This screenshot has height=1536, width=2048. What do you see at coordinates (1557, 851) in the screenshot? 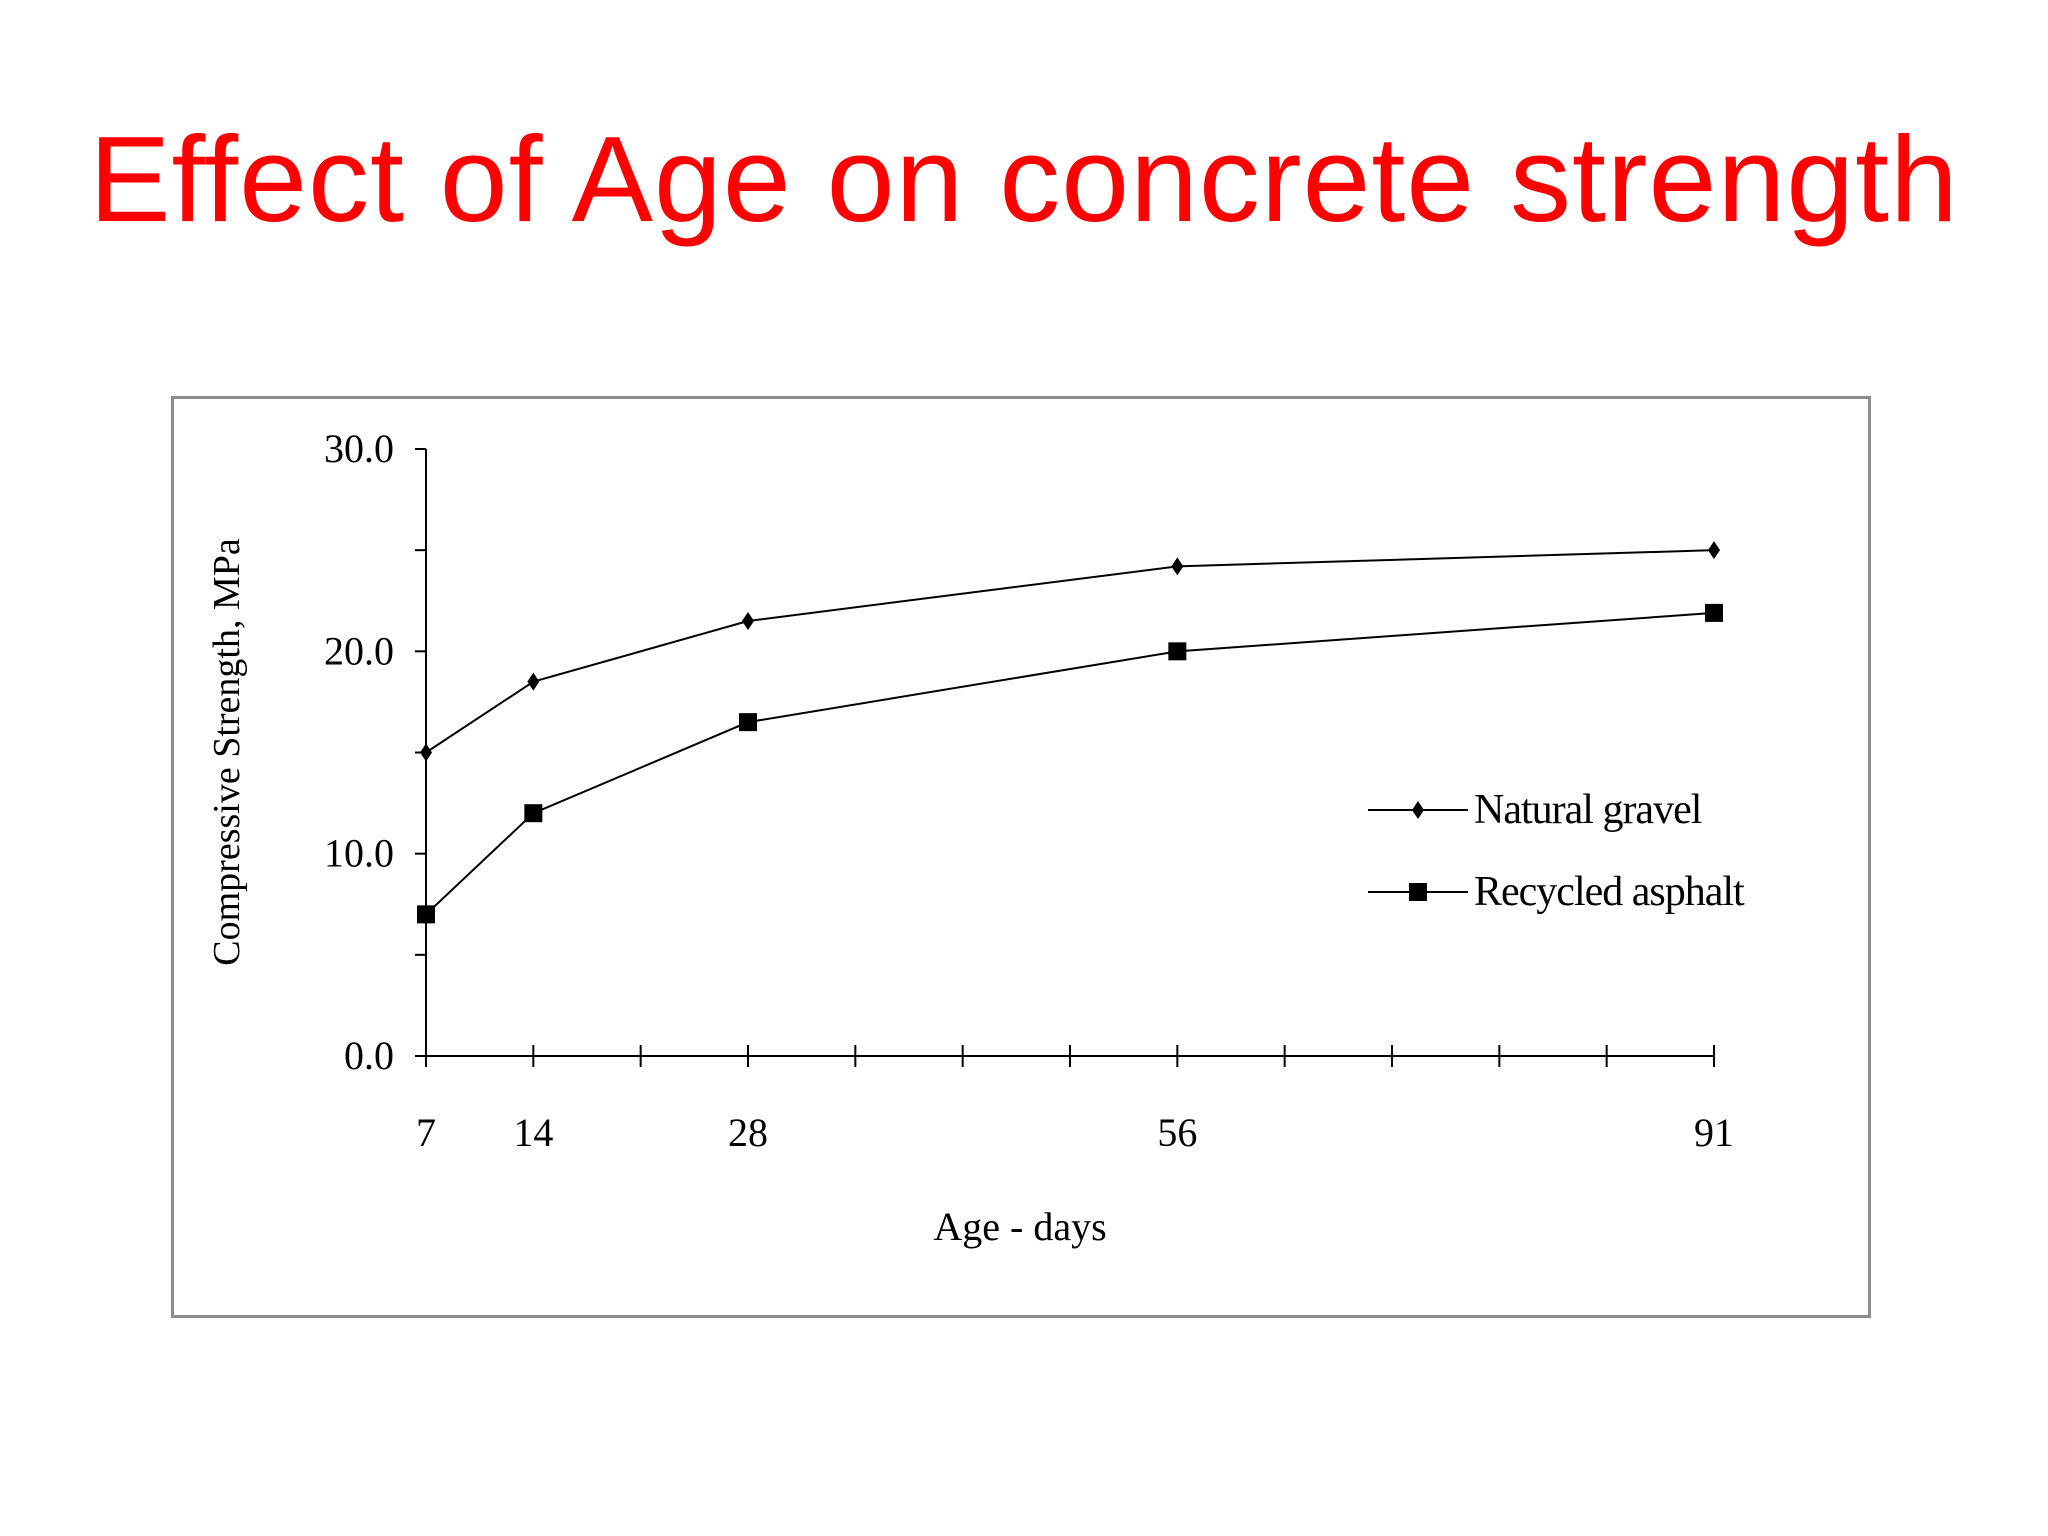
I see `chart-legend: Natural gravel Recycled asphalt` at bounding box center [1557, 851].